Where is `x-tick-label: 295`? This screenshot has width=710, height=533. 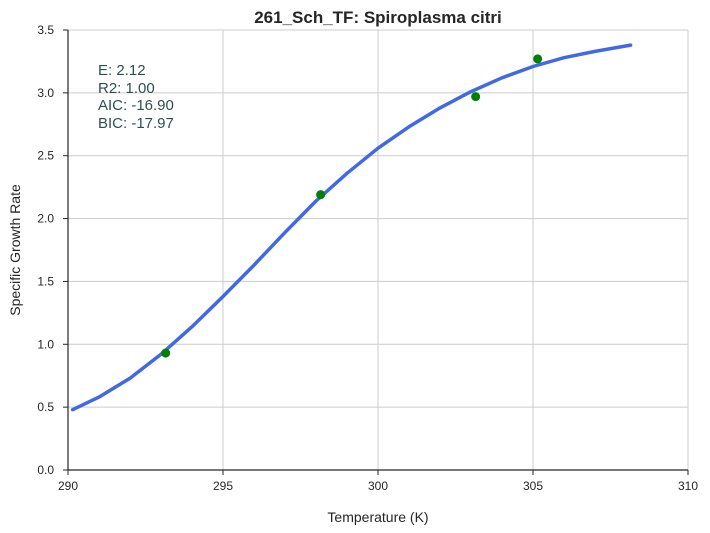
x-tick-label: 295 is located at coordinates (223, 486).